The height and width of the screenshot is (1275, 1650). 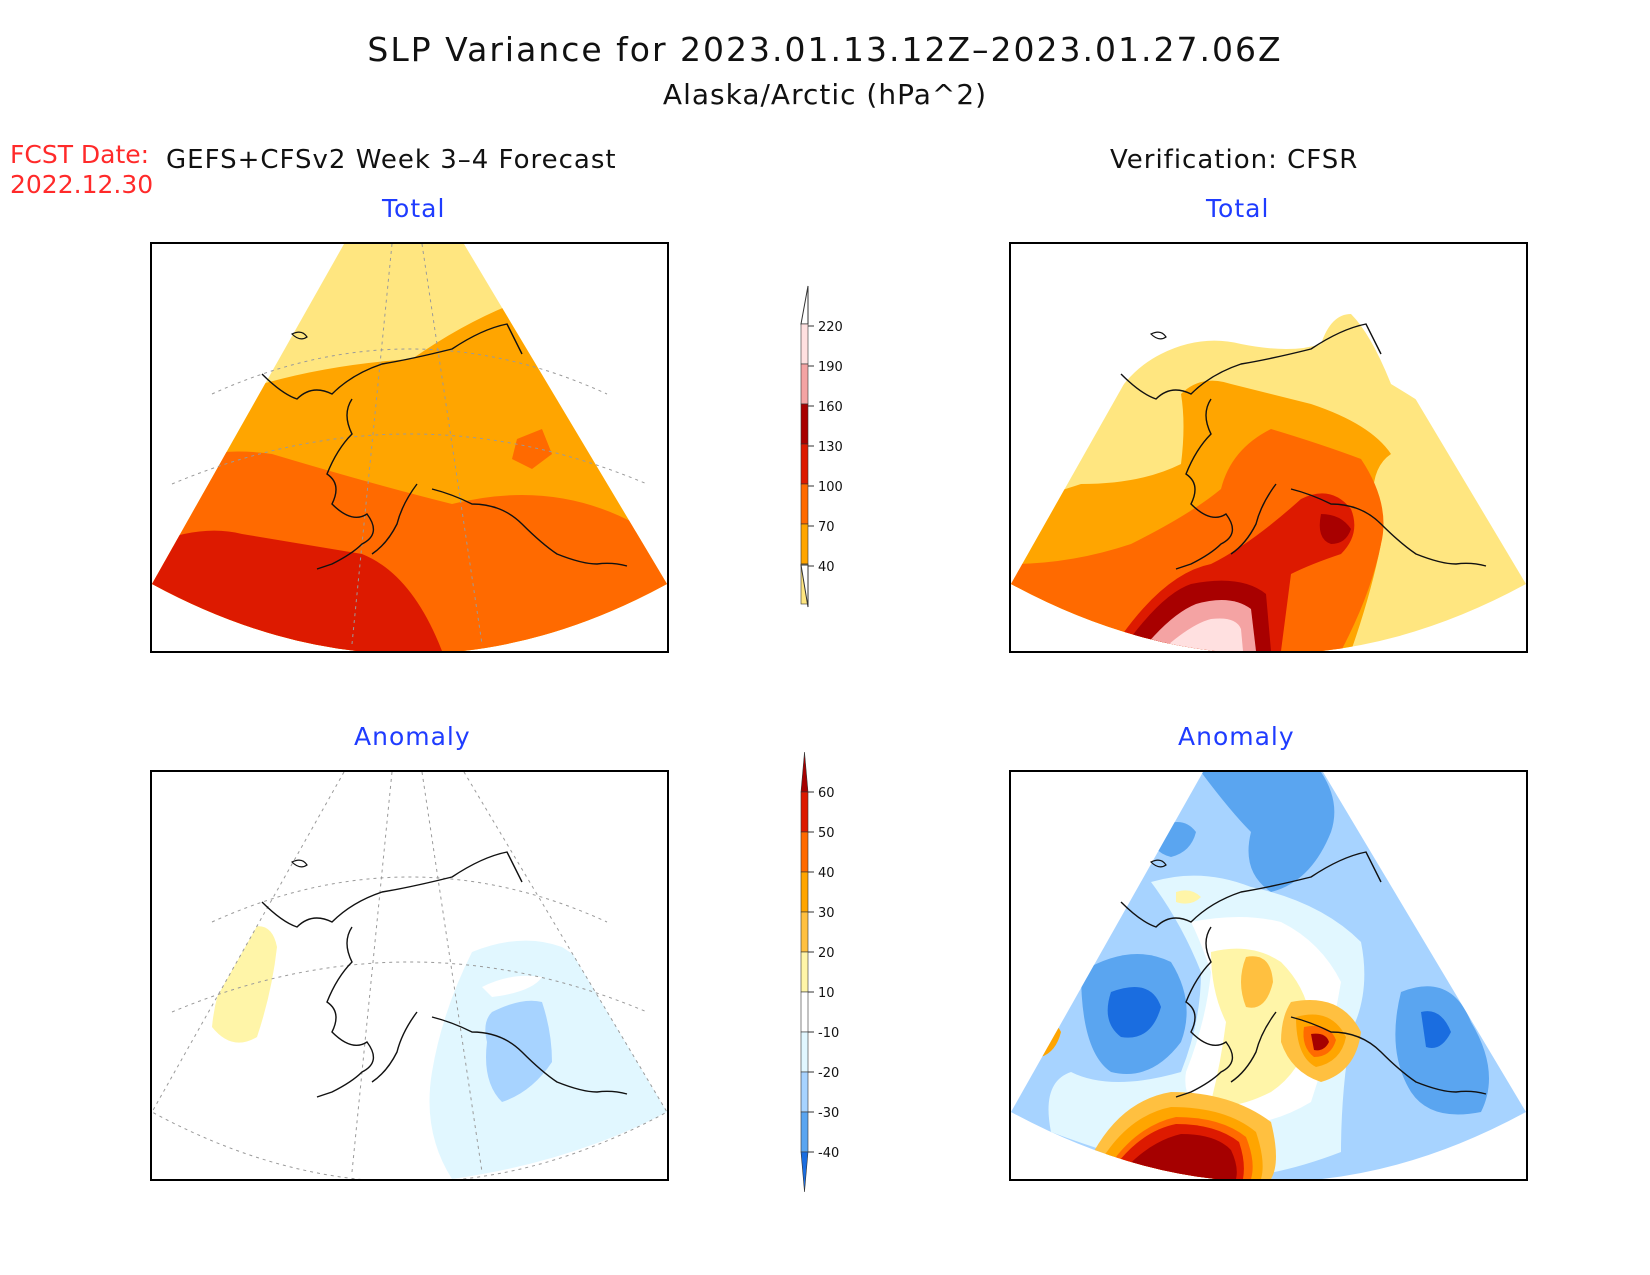 I want to click on anomaly-colorbar-label: -10, so click(x=828, y=1033).